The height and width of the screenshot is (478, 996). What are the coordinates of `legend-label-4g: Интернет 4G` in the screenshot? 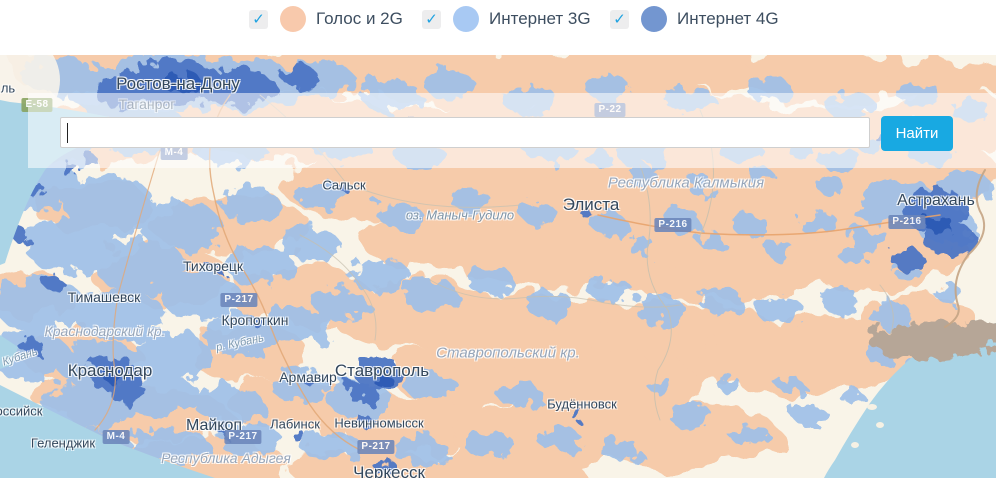 It's located at (728, 18).